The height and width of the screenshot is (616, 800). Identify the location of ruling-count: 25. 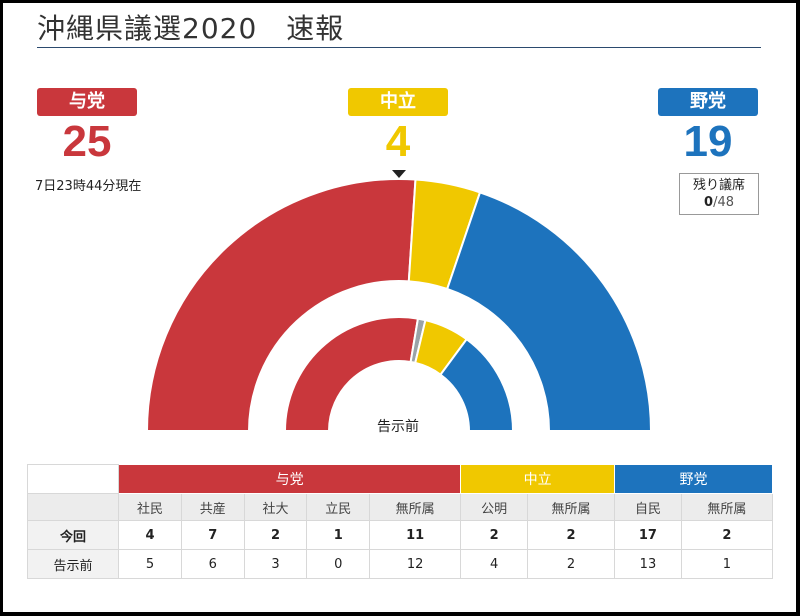
(87, 141).